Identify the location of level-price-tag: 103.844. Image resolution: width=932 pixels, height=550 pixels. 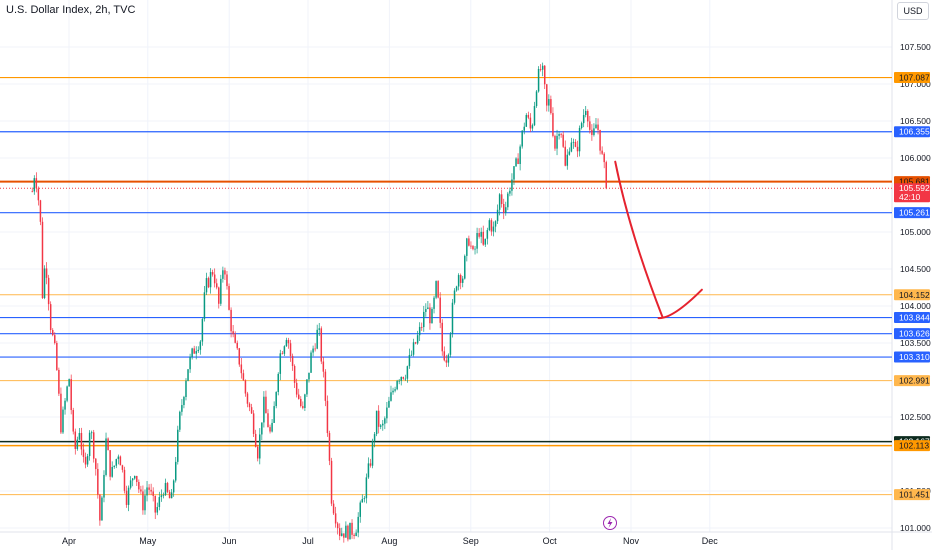
(912, 318).